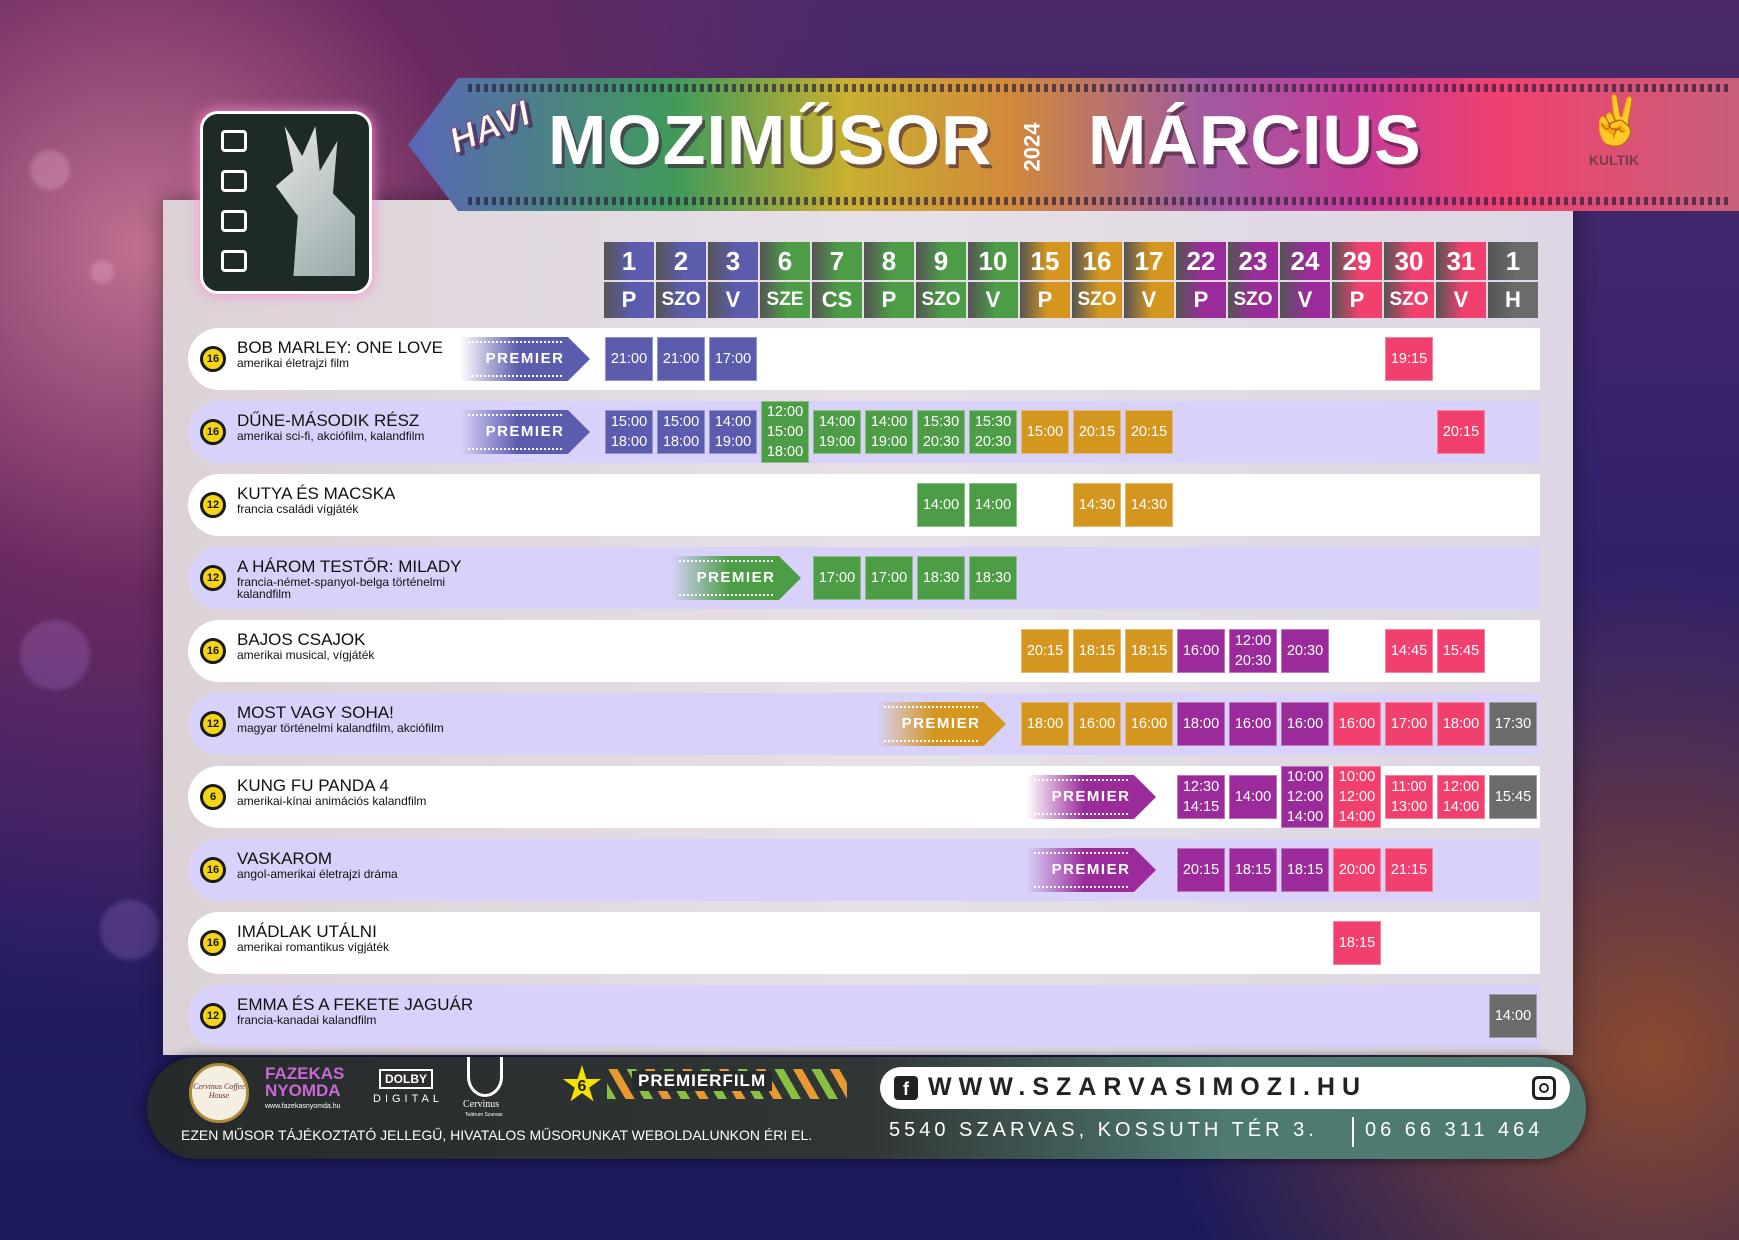 The width and height of the screenshot is (1739, 1240). Describe the element at coordinates (629, 261) in the screenshot. I see `column-date: 1` at that location.